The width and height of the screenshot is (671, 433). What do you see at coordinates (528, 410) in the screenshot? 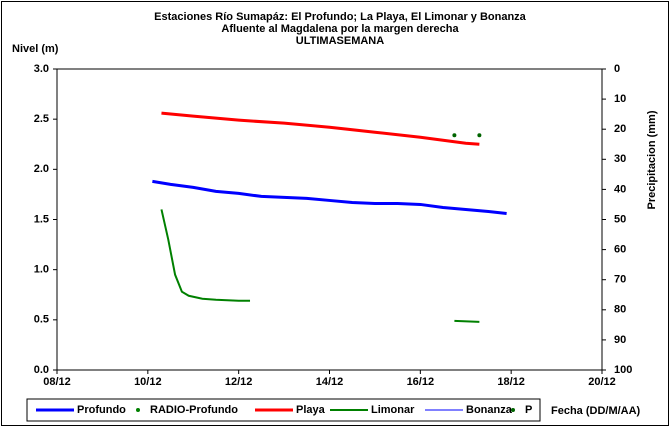
I see `legend-label: P` at bounding box center [528, 410].